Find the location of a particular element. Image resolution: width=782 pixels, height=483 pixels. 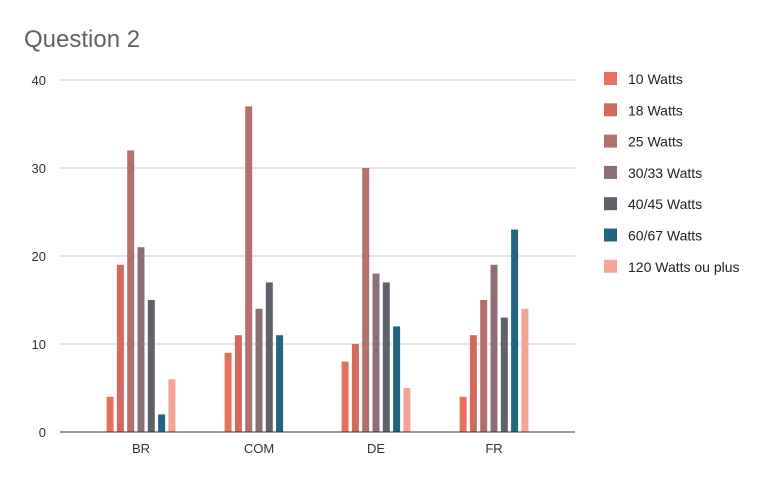

legend-label: 40/45 Watts is located at coordinates (665, 204).